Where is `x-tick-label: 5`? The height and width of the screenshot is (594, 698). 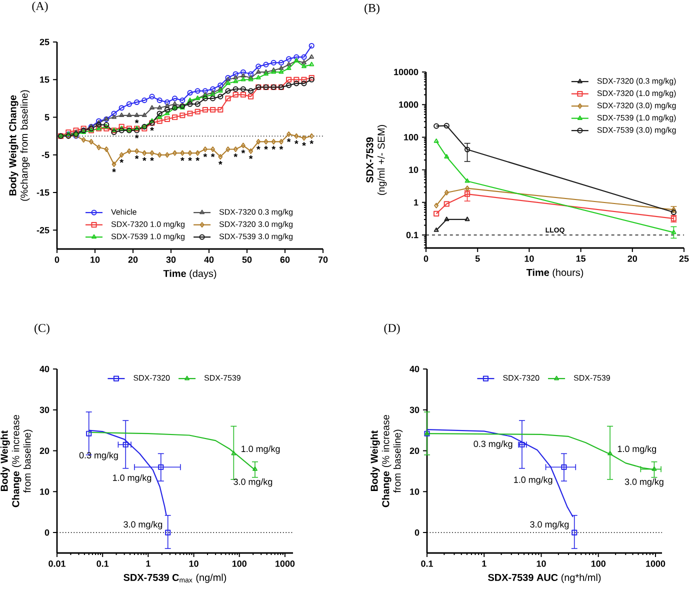
x-tick-label: 5 is located at coordinates (477, 258).